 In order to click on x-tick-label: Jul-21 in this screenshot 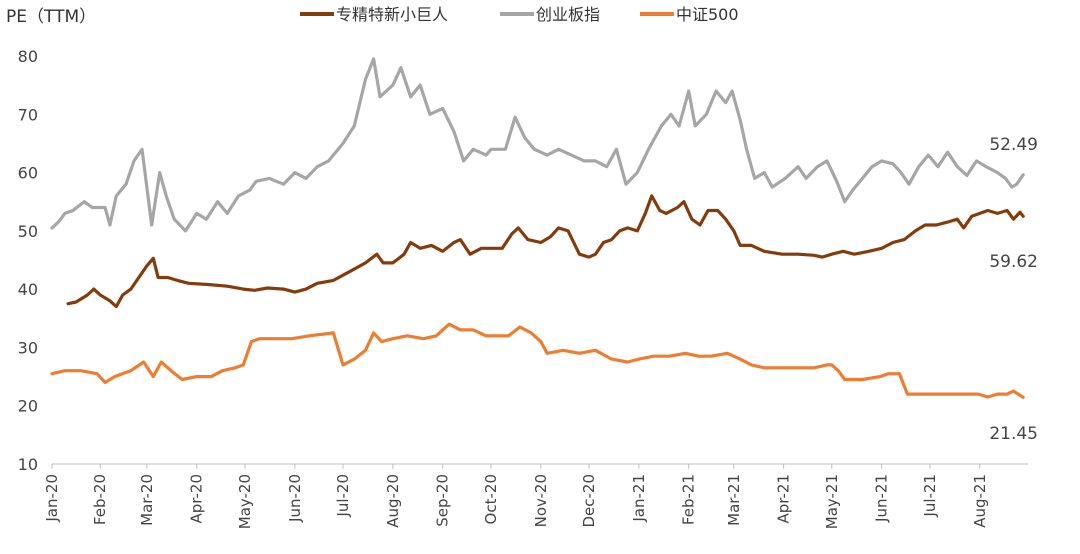, I will do `click(930, 496)`.